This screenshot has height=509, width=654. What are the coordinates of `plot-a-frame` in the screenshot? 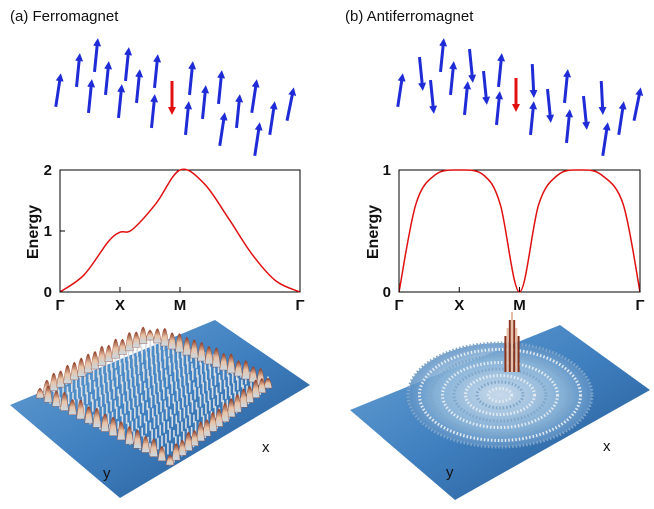 It's located at (180, 231).